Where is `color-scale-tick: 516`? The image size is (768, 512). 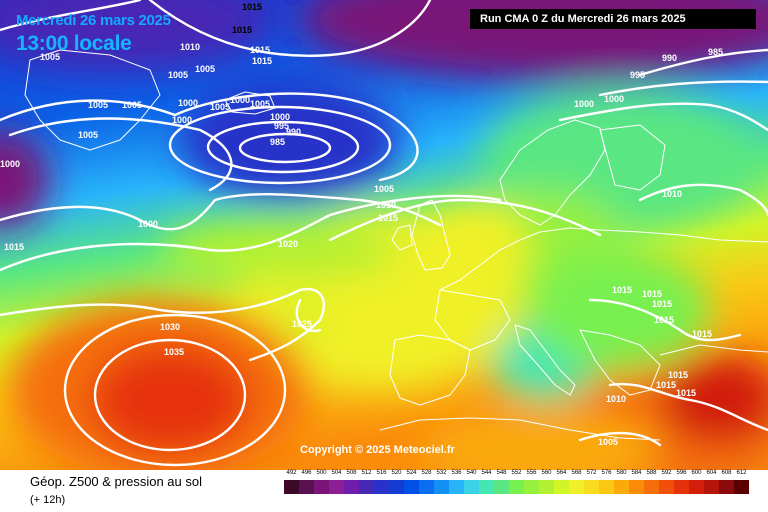
color-scale-tick: 516 is located at coordinates (381, 473).